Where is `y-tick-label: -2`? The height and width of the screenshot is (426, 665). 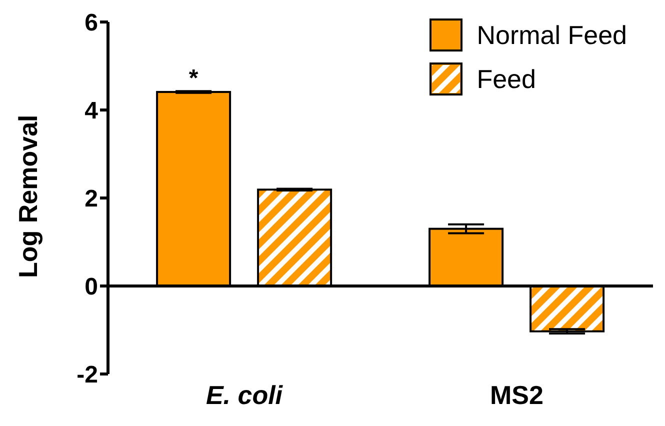 y-tick-label: -2 is located at coordinates (87, 375).